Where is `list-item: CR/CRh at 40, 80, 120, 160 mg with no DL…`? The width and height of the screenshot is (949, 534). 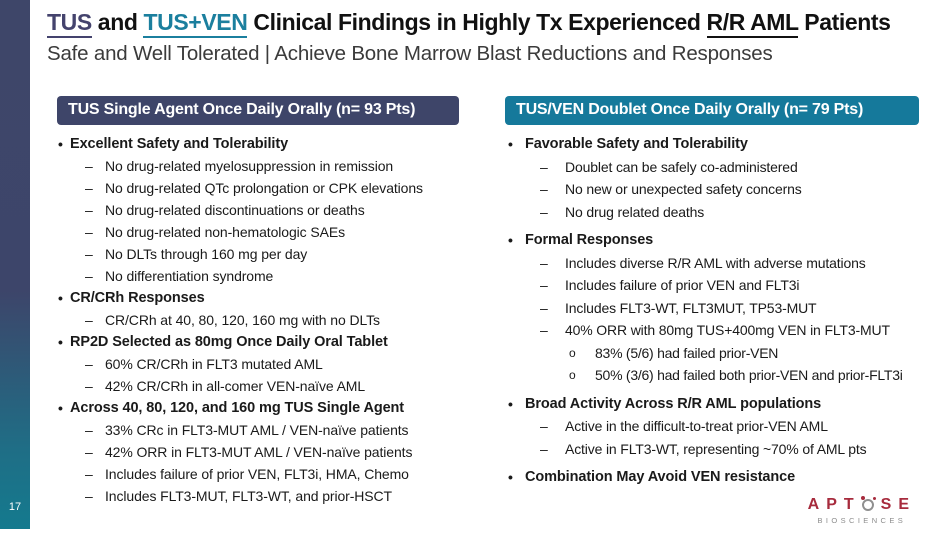 list-item: CR/CRh at 40, 80, 120, 160 mg with no DL… is located at coordinates (258, 320).